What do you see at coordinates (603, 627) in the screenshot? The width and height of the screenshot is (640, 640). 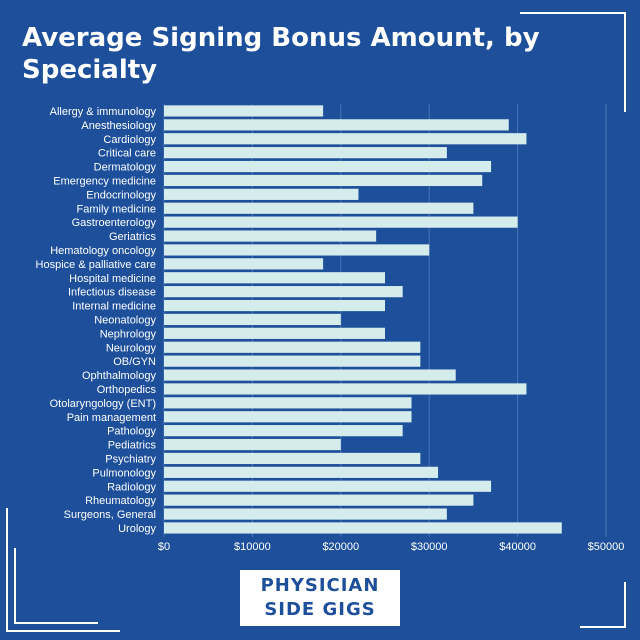 I see `frame-bottom-right-h` at bounding box center [603, 627].